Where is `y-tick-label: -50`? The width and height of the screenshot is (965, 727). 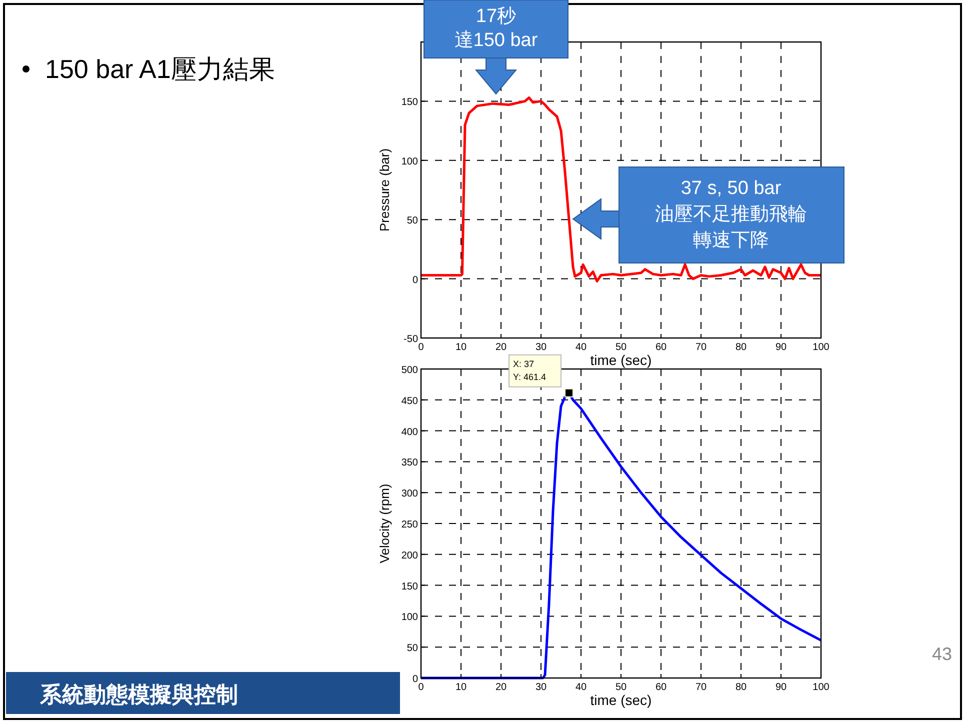
y-tick-label: -50 is located at coordinates (411, 339).